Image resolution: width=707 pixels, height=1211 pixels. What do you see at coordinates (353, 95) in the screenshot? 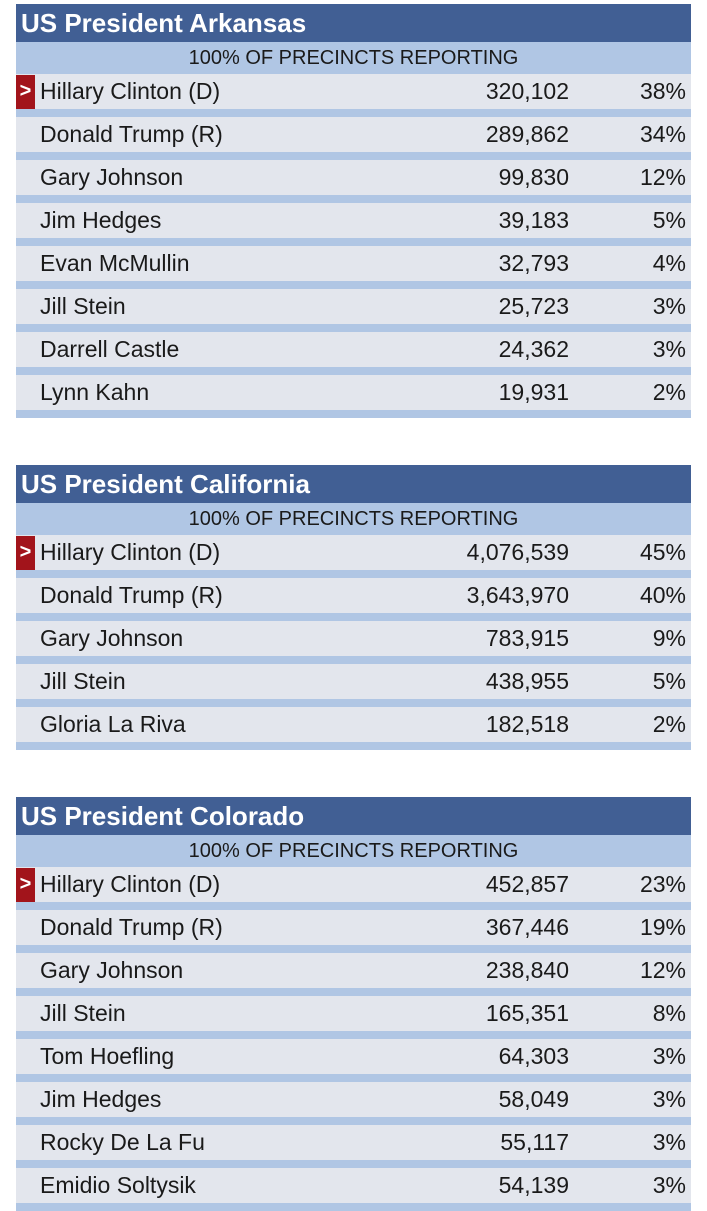
I see `candidate-row: > Hillary Clinton (D) 320,102 38%` at bounding box center [353, 95].